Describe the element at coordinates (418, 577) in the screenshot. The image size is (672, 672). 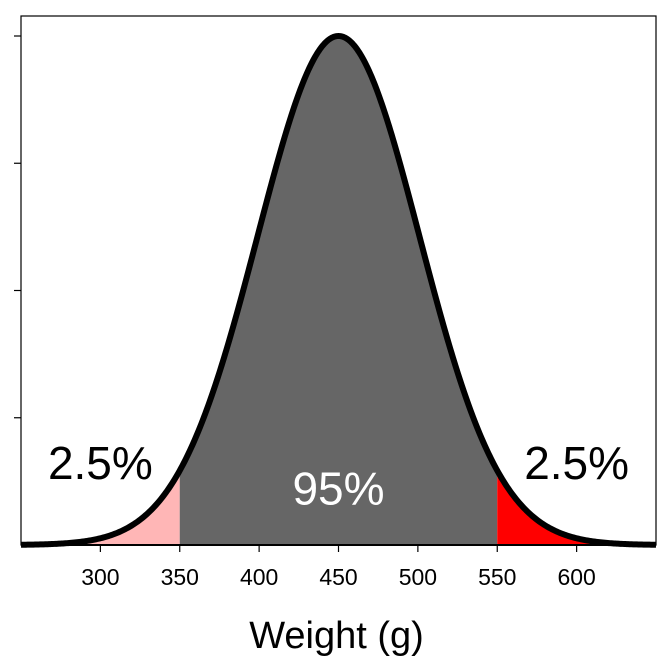
I see `x-tick-label-500: 500` at that location.